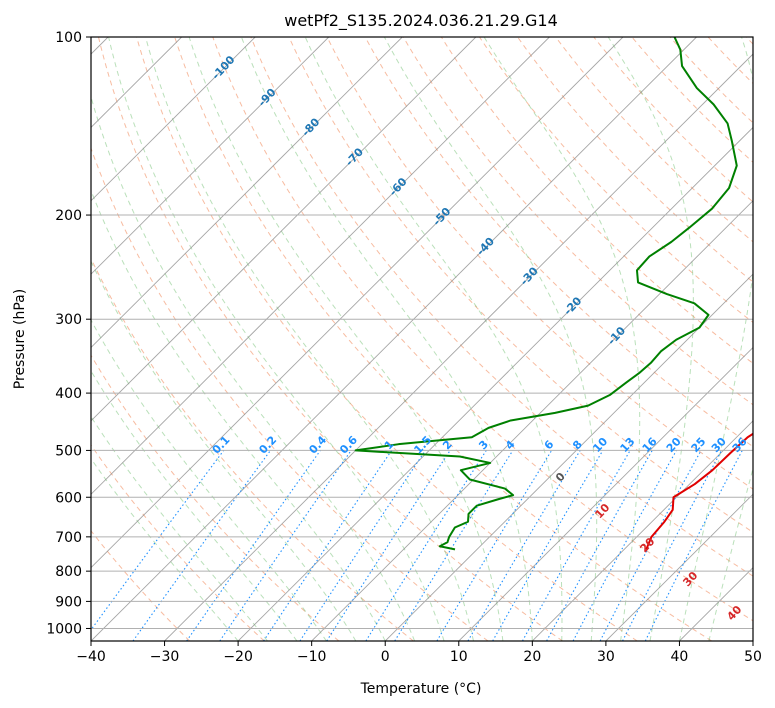 The width and height of the screenshot is (775, 708). I want to click on chart-title: wetPf2_S135.2024.036.21.29.G14, so click(421, 21).